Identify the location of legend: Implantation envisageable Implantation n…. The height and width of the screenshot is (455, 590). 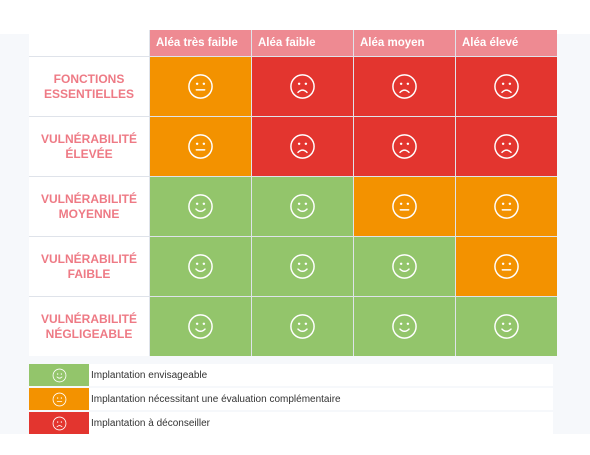
(291, 400).